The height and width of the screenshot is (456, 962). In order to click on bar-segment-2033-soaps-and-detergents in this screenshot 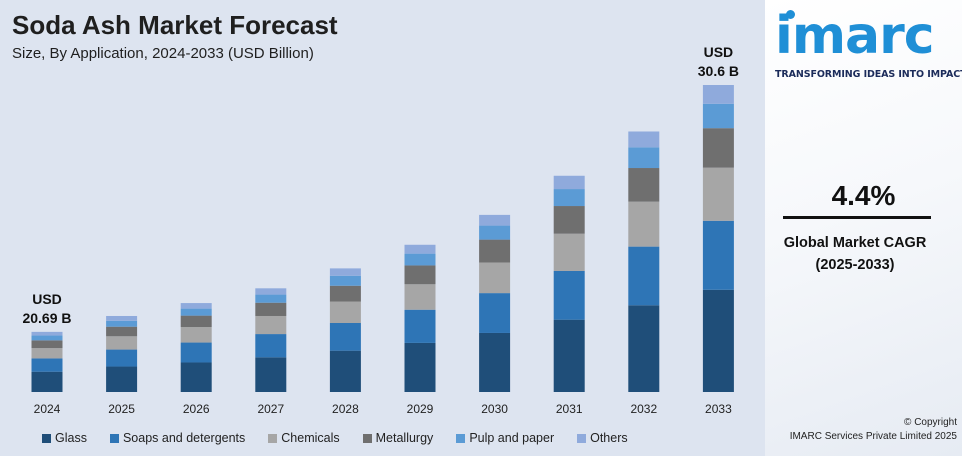, I will do `click(718, 255)`.